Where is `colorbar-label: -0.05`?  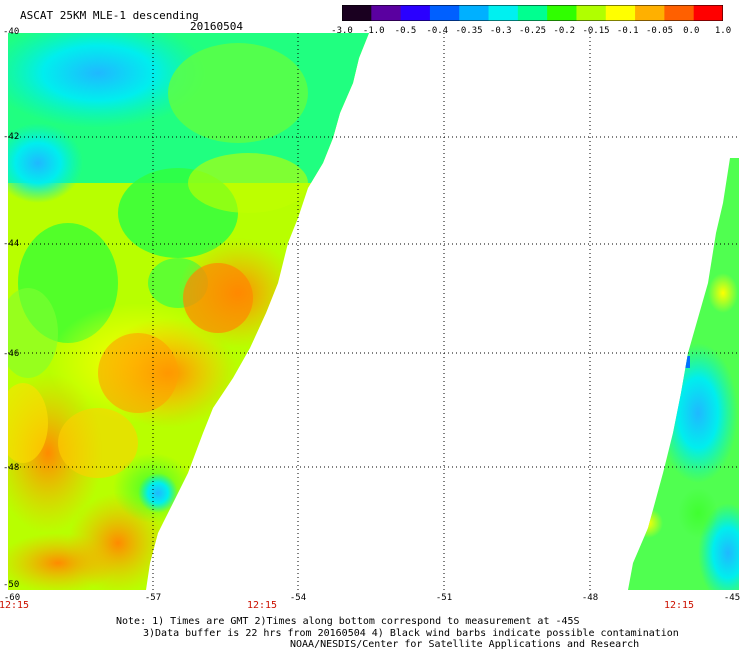 colorbar-label: -0.05 is located at coordinates (659, 31).